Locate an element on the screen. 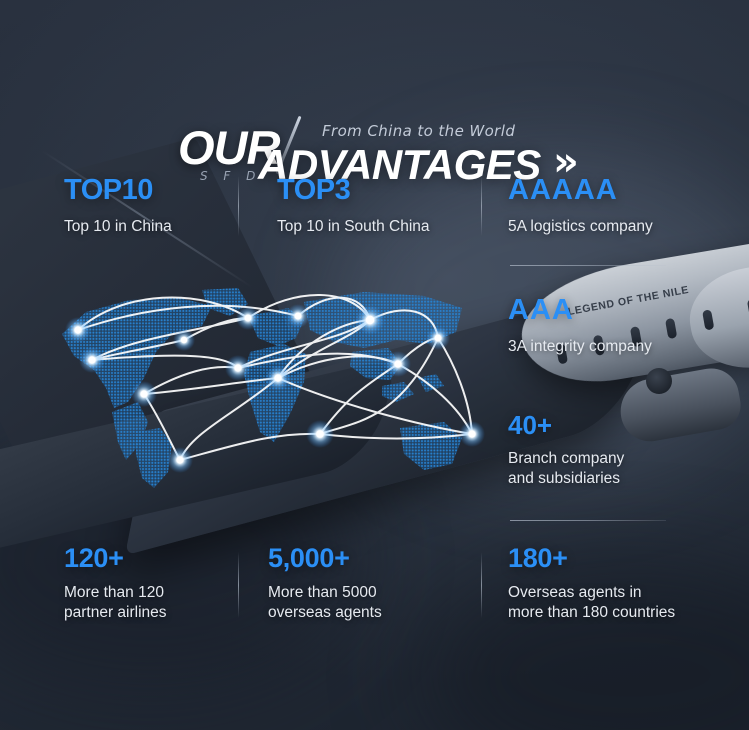 Image resolution: width=749 pixels, height=730 pixels. stat-top3-value: TOP3 is located at coordinates (314, 190).